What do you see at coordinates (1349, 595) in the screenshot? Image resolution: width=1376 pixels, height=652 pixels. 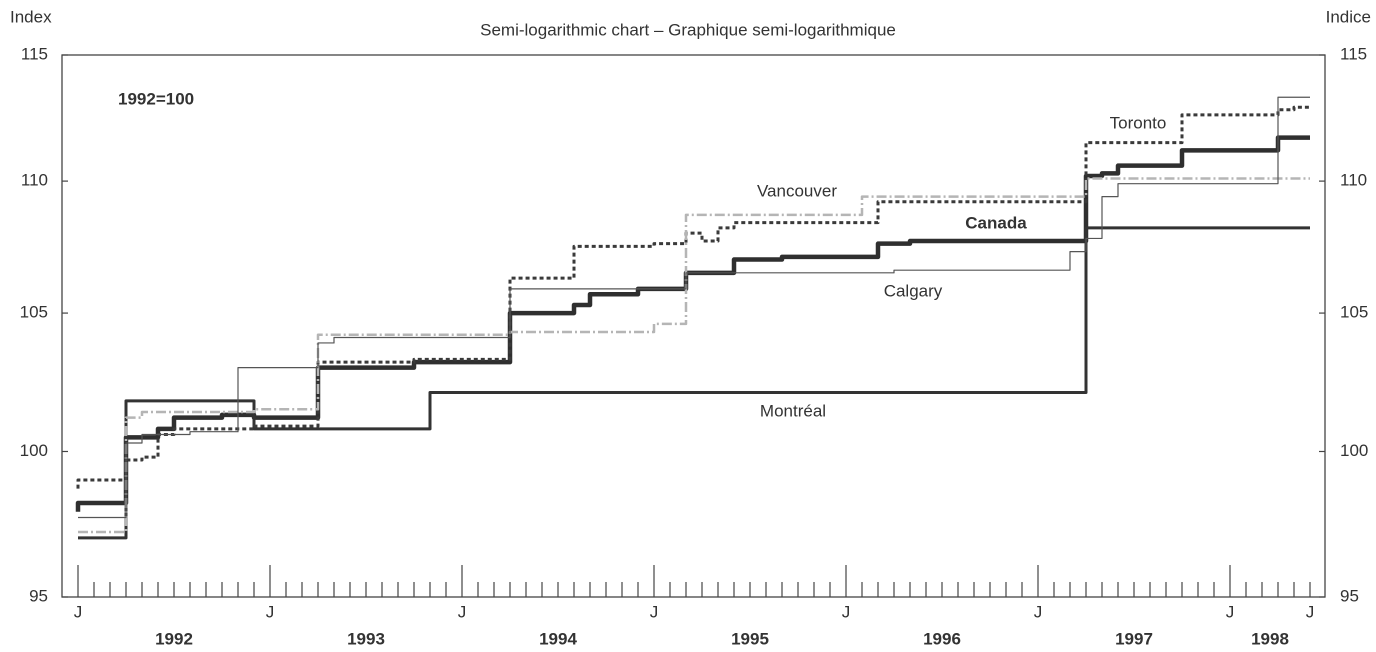 I see `y2-tick-label: 95` at bounding box center [1349, 595].